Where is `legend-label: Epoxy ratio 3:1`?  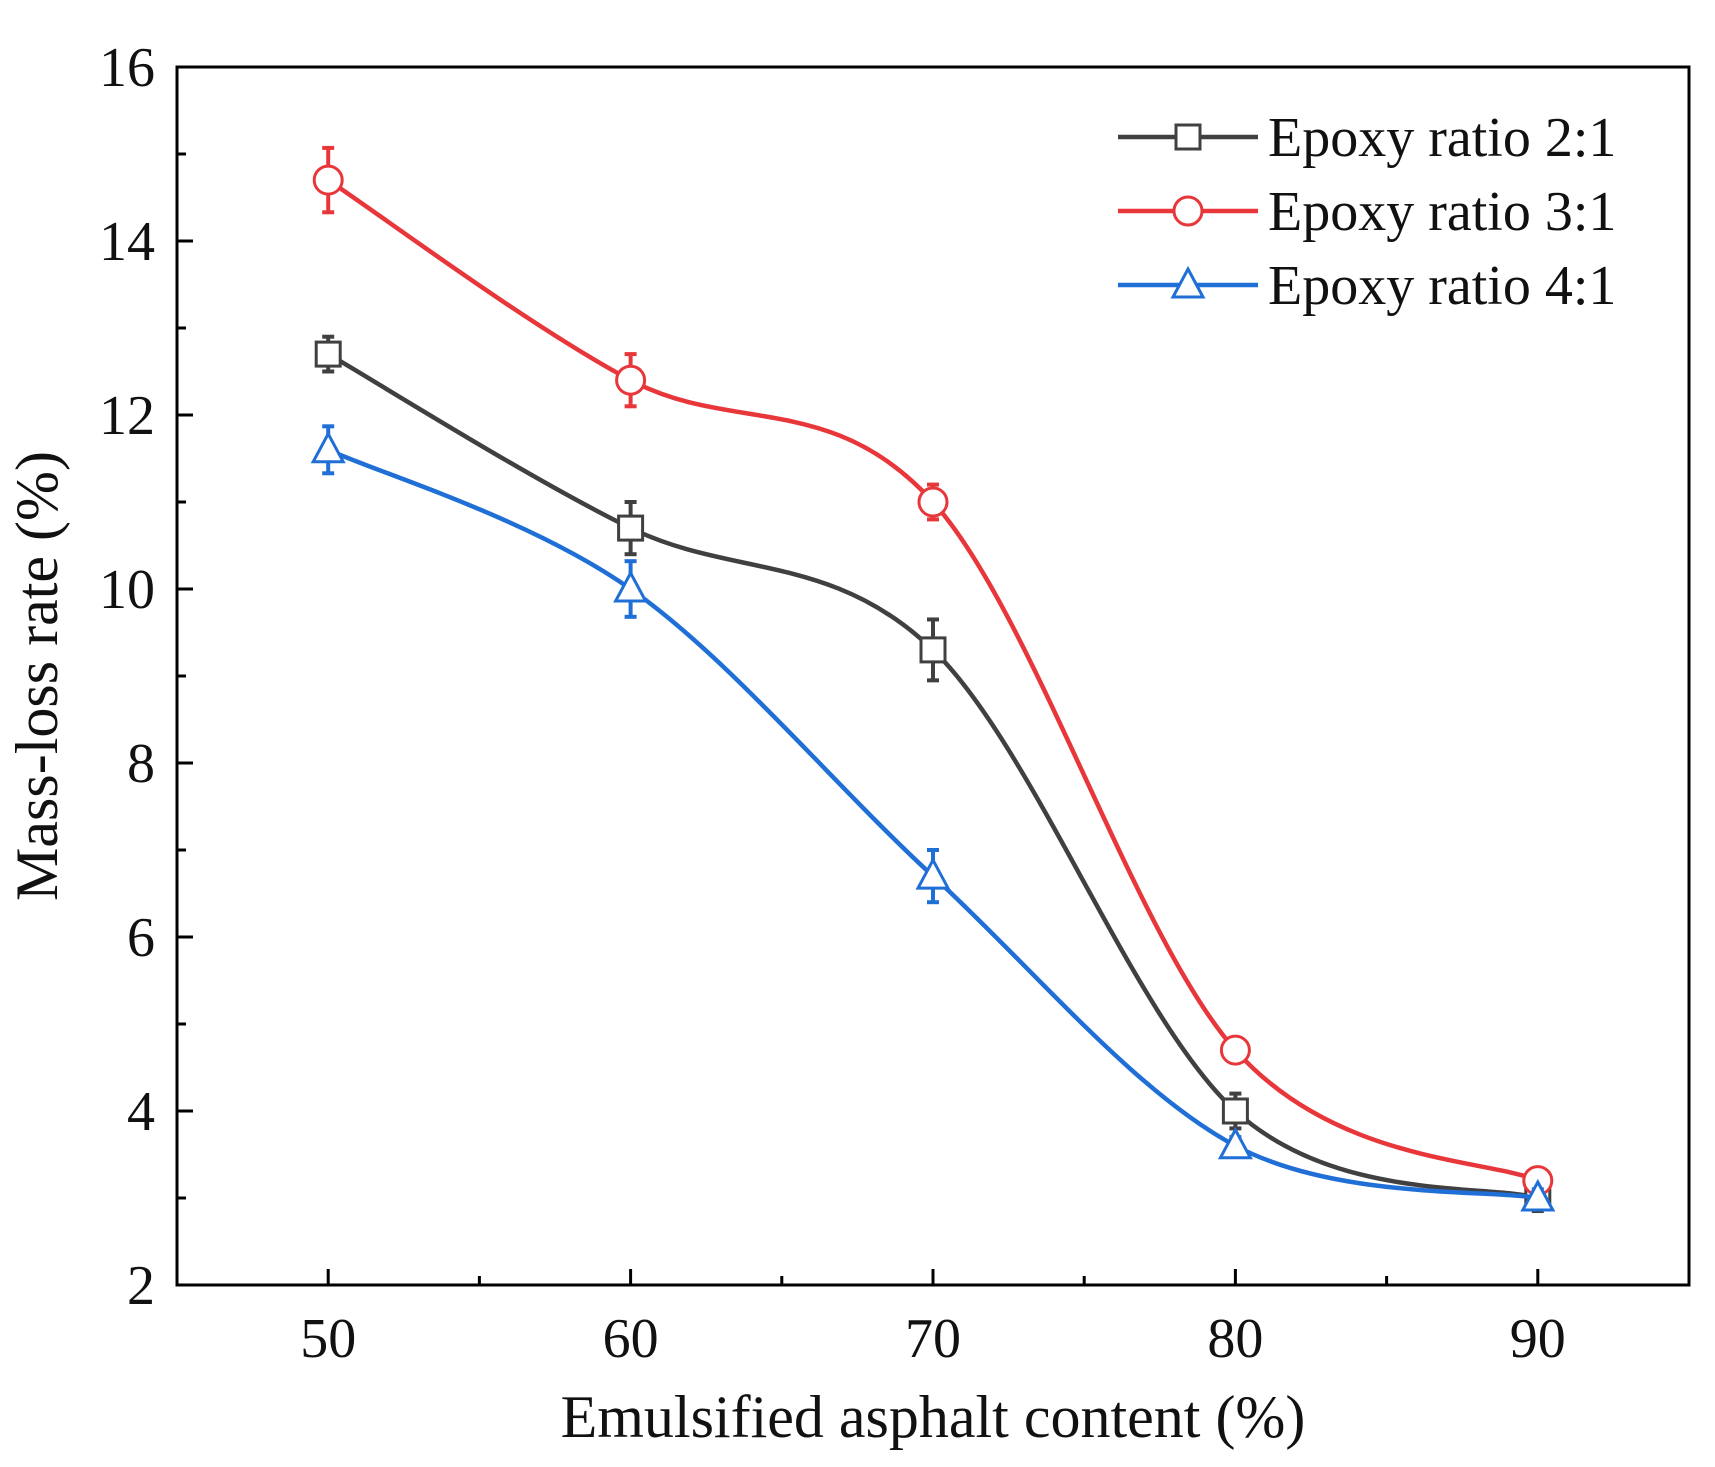
legend-label: Epoxy ratio 3:1 is located at coordinates (1442, 212).